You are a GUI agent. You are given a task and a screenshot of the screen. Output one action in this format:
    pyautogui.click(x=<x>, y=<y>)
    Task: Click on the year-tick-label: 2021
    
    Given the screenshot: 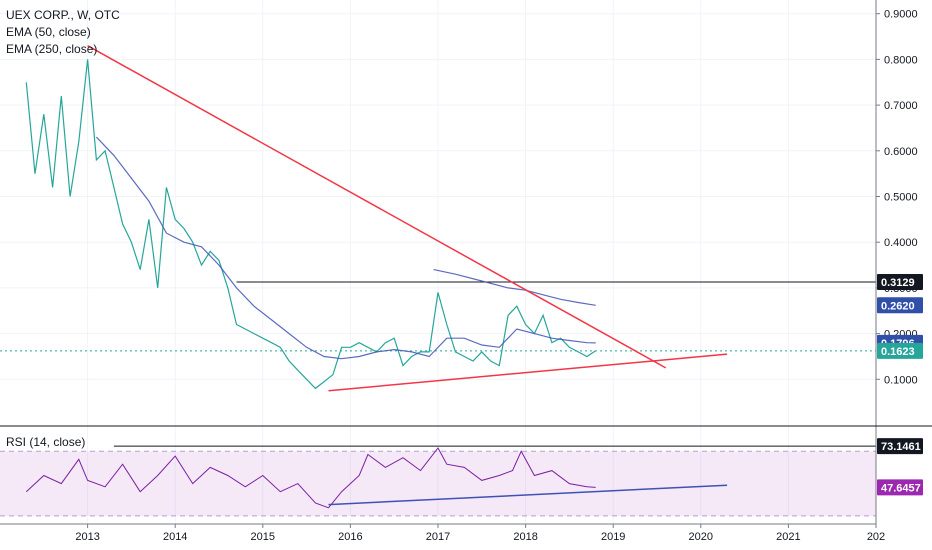 What is the action you would take?
    pyautogui.click(x=788, y=537)
    